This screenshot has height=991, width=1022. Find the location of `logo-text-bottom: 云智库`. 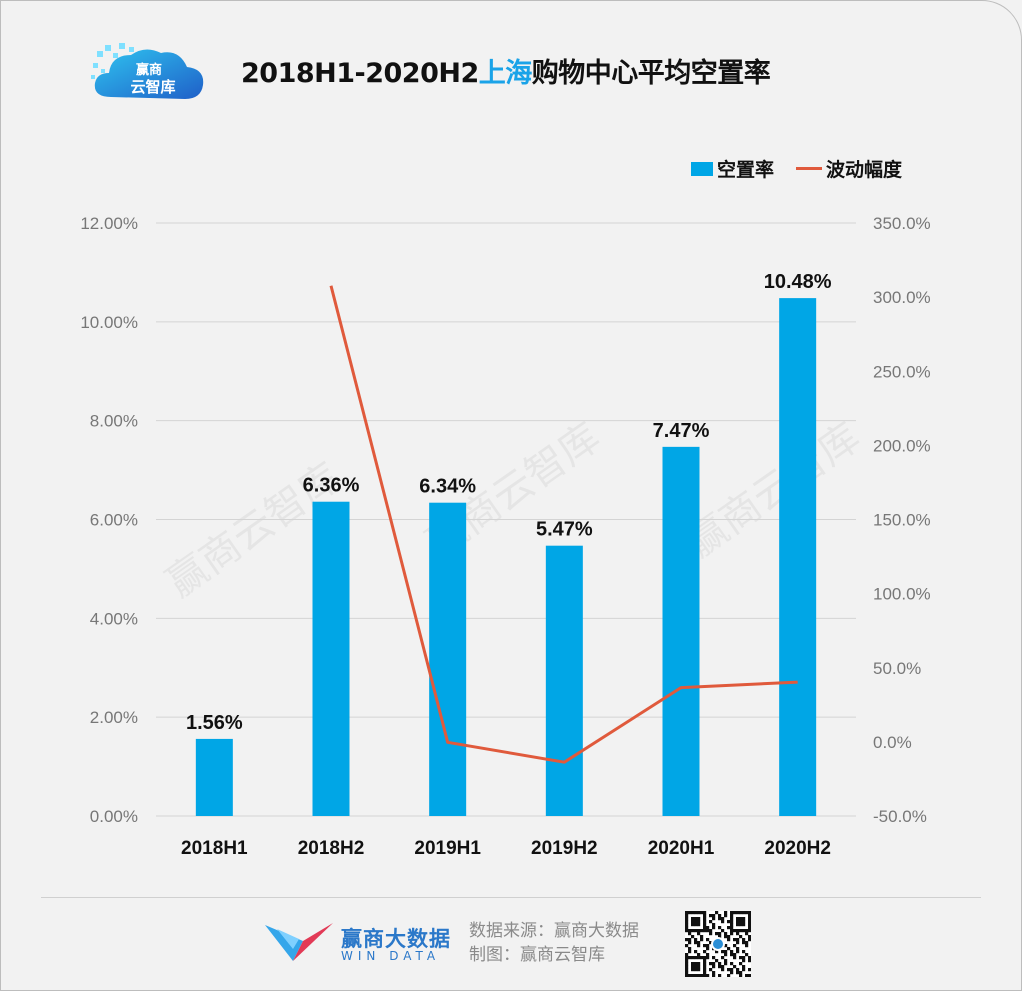

logo-text-bottom: 云智库 is located at coordinates (152, 87).